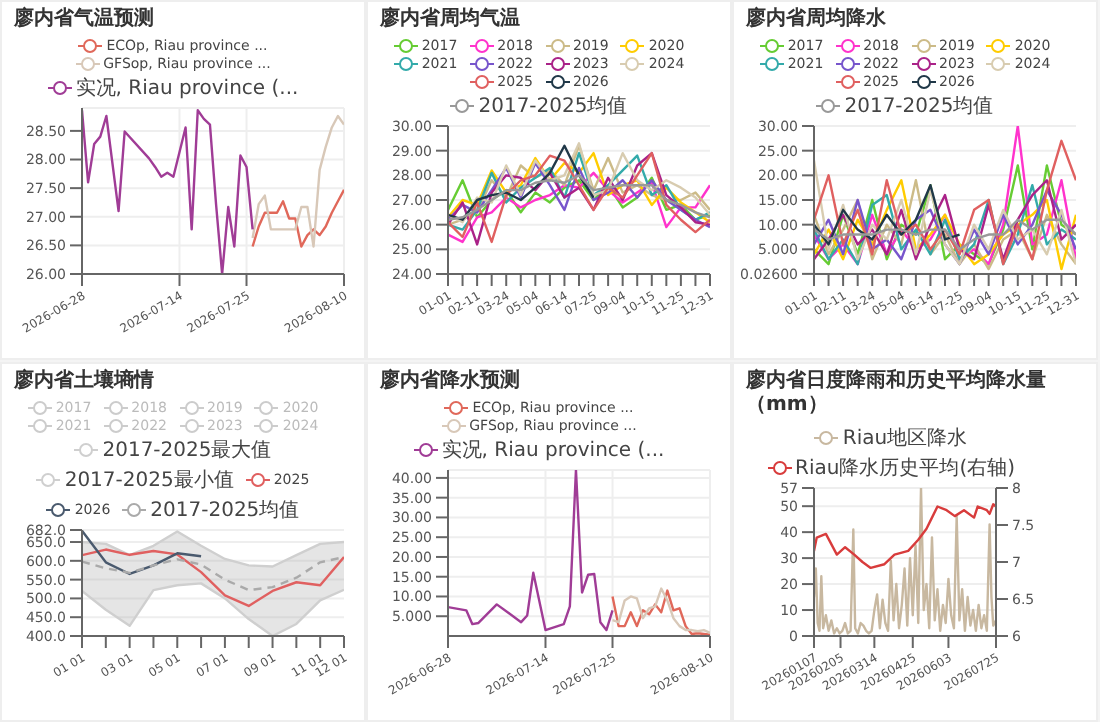 This screenshot has height=722, width=1100. Describe the element at coordinates (896, 392) in the screenshot. I see `chart-title: 廖内省日度降雨和历史平均降水量（mm）` at that location.